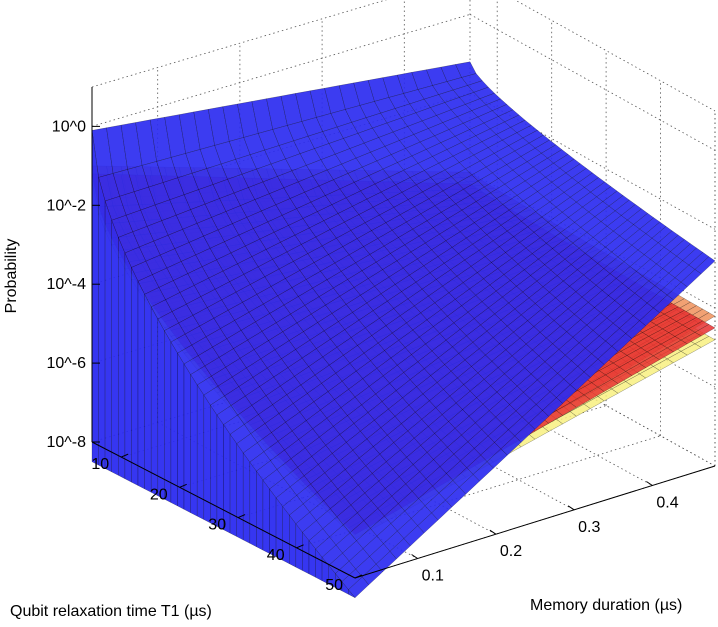 The image size is (718, 627). Describe the element at coordinates (69, 126) in the screenshot. I see `z-tick-label: 10^0` at that location.